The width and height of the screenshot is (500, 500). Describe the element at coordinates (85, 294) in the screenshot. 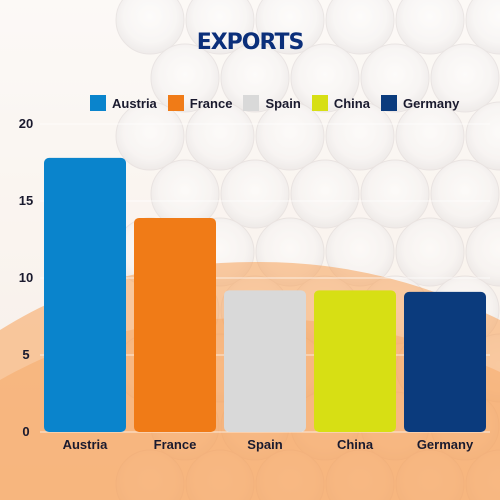

I see `bar-austria` at that location.